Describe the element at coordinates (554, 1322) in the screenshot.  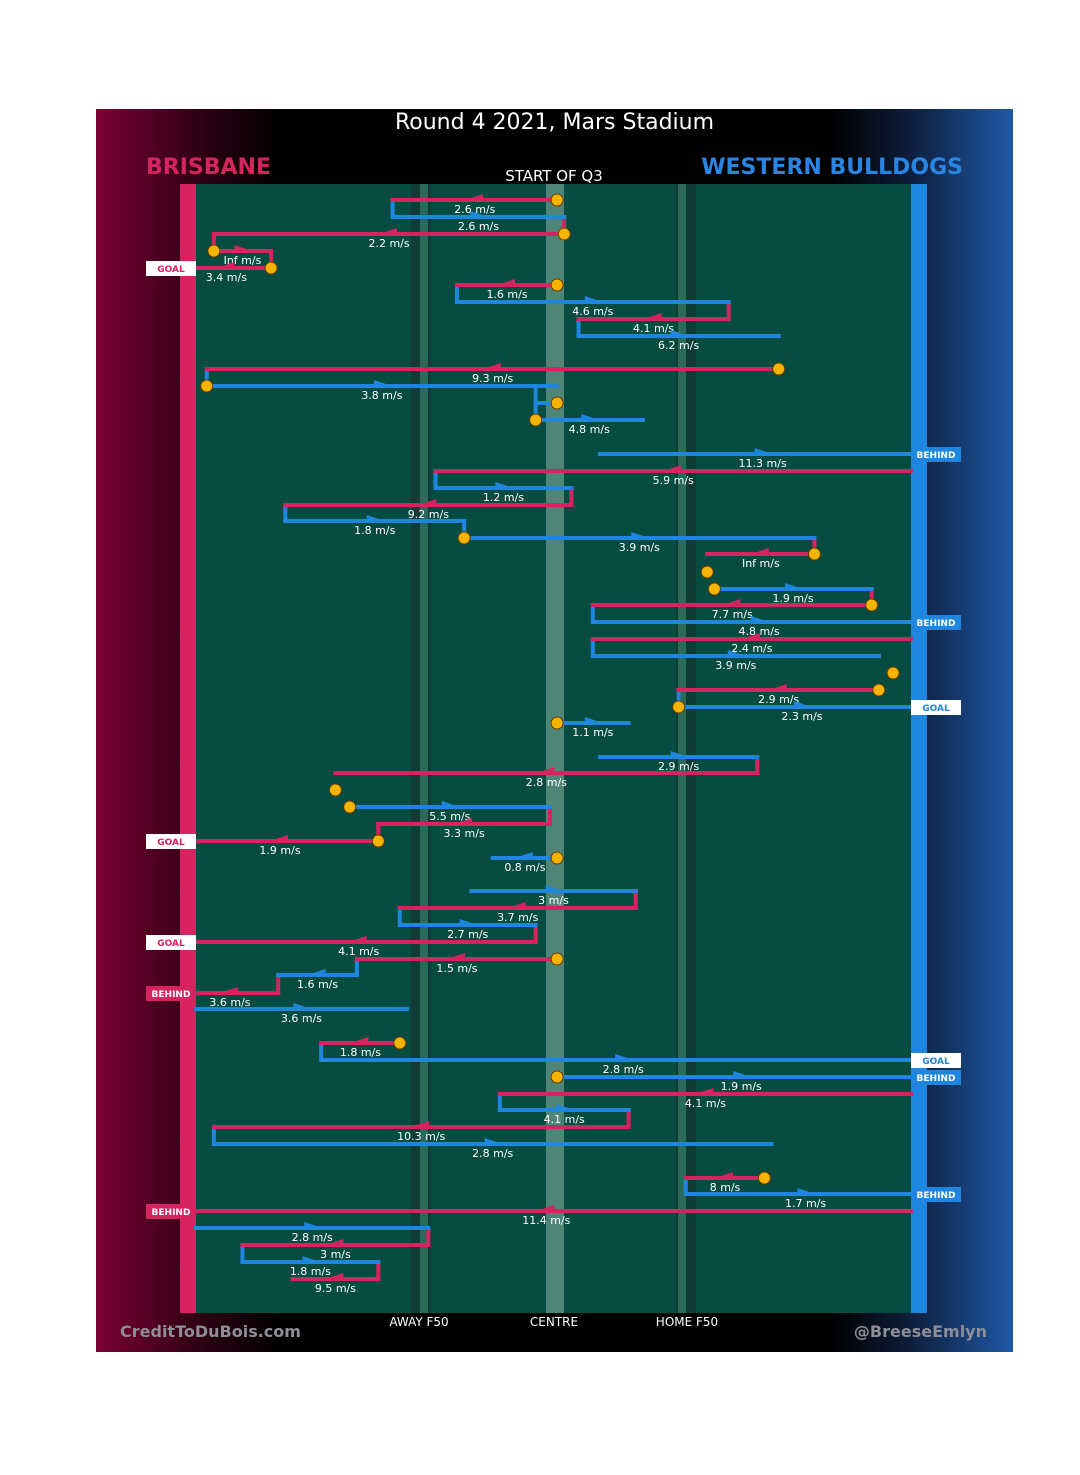
I see `zone-label-centre: CENTRE` at that location.